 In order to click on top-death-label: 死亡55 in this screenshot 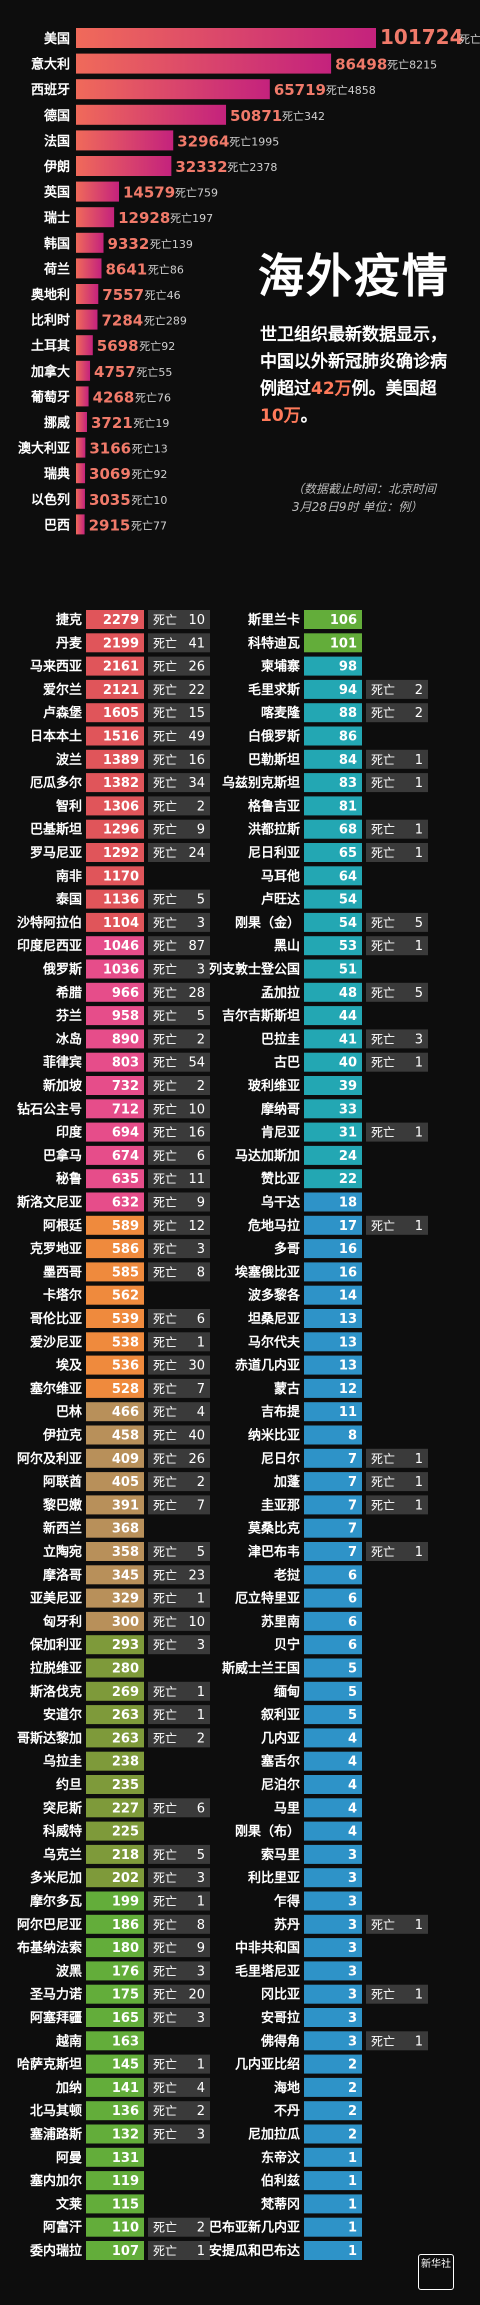, I will do `click(154, 372)`.